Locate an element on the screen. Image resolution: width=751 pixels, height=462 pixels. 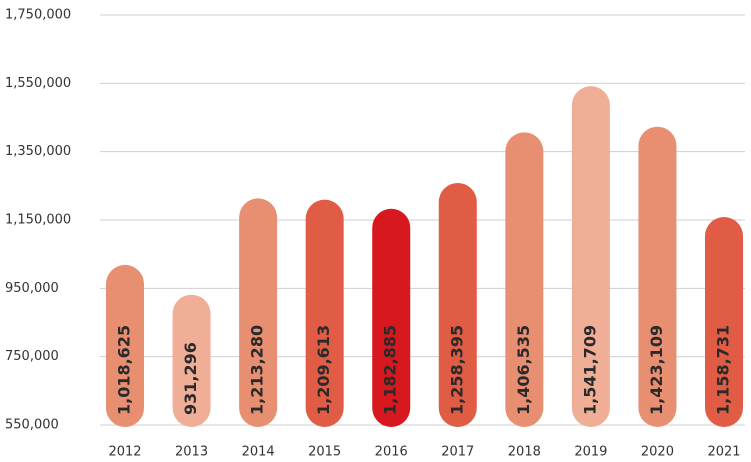
y-tick-label: 950,000 is located at coordinates (32, 288).